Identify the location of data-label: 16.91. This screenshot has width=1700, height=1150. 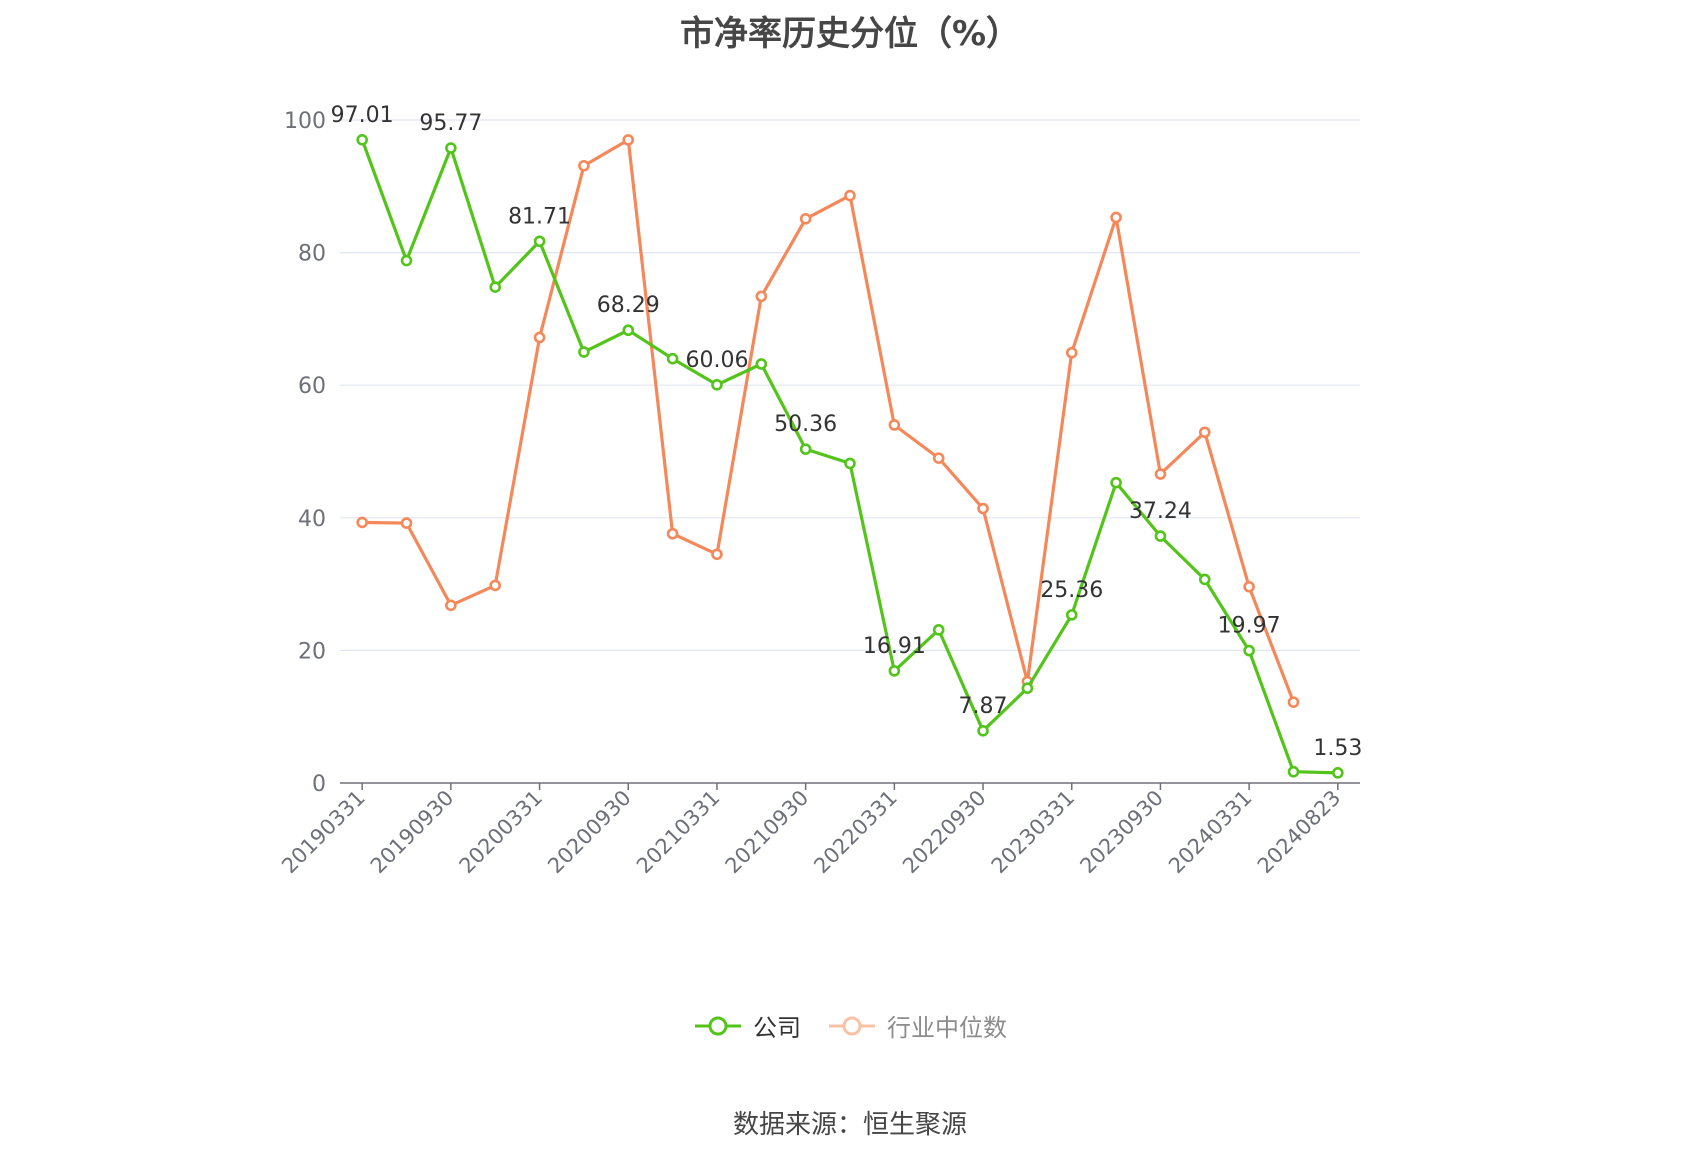
(894, 646).